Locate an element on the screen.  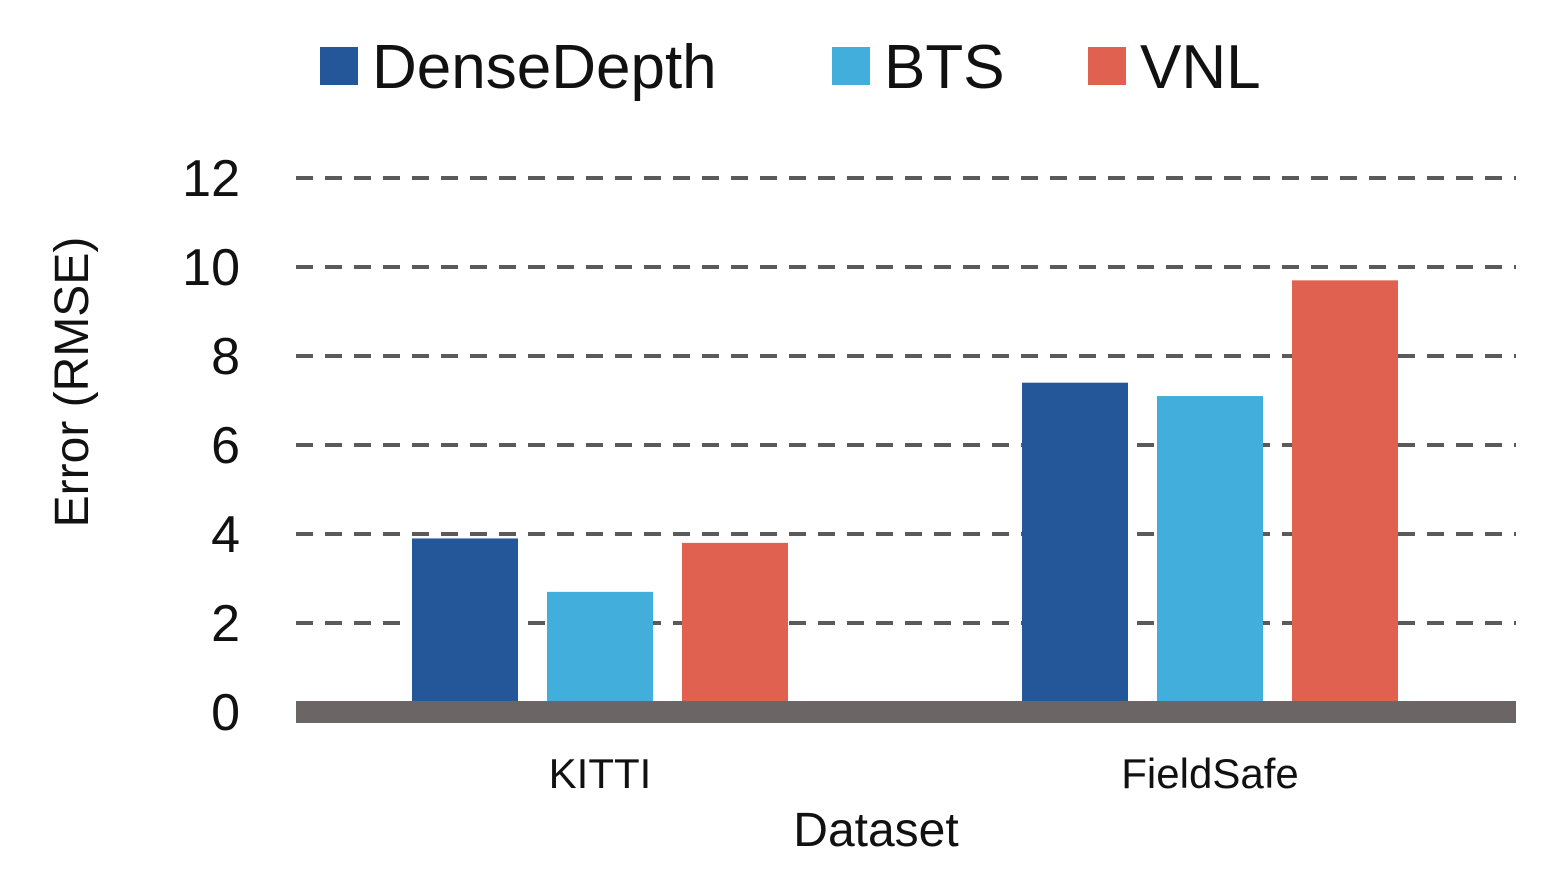
legend-label-vnl: VNL is located at coordinates (1200, 67).